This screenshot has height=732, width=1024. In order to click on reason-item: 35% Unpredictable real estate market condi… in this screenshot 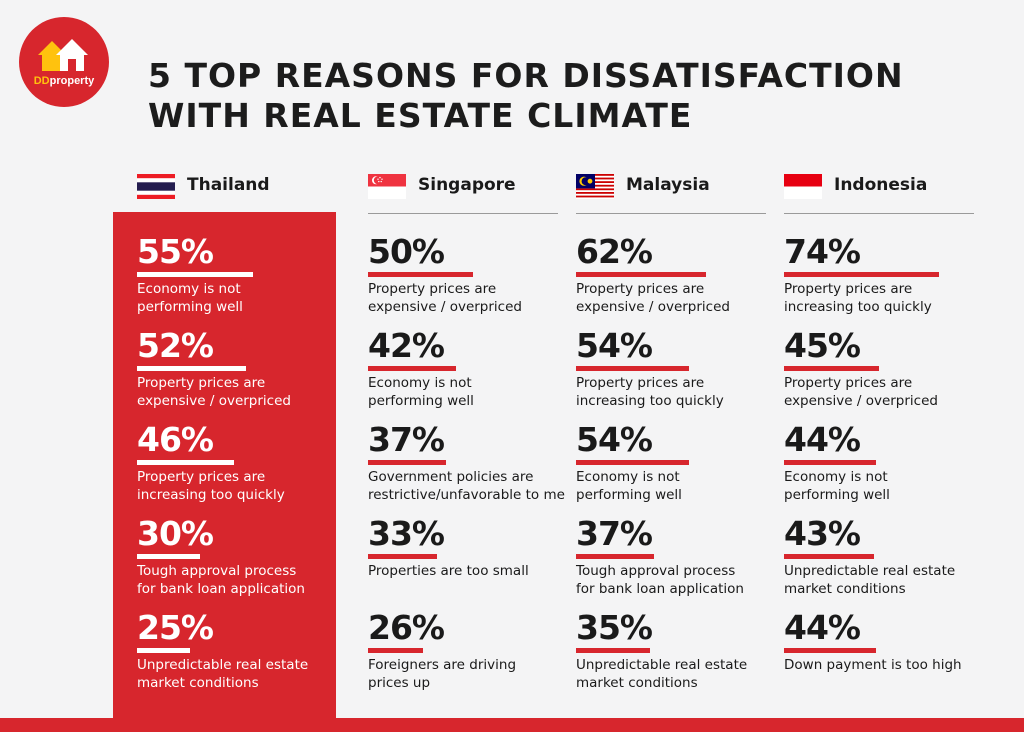, I will do `click(676, 649)`.